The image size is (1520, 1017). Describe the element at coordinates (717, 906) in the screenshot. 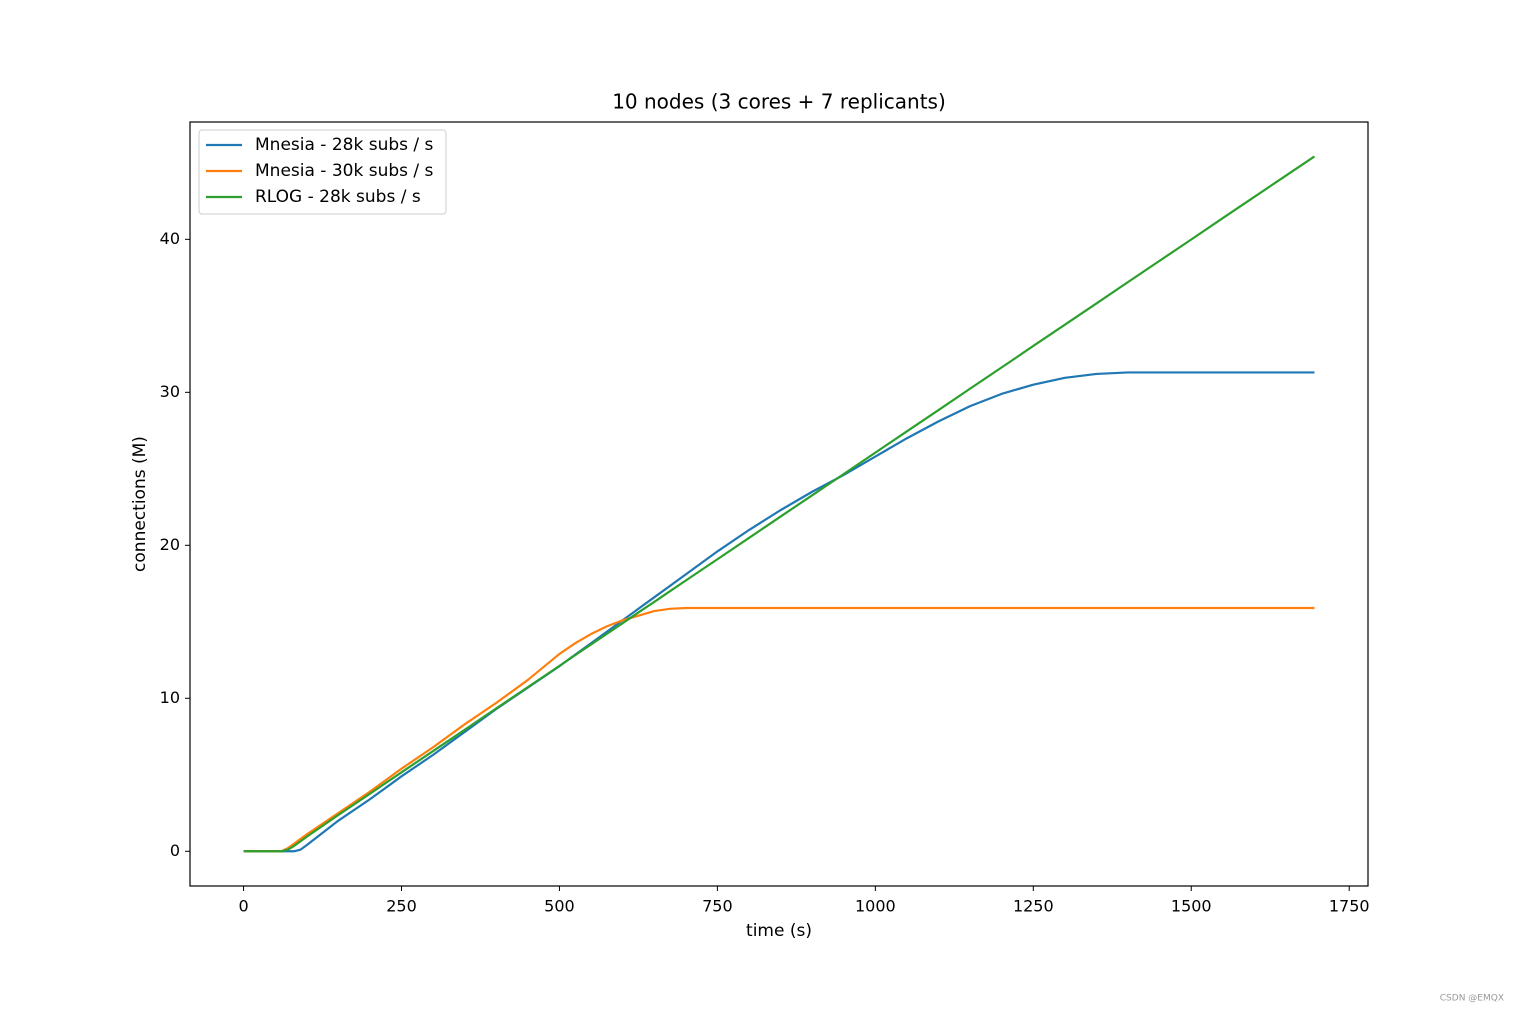

I see `x-tick-label: 750` at that location.